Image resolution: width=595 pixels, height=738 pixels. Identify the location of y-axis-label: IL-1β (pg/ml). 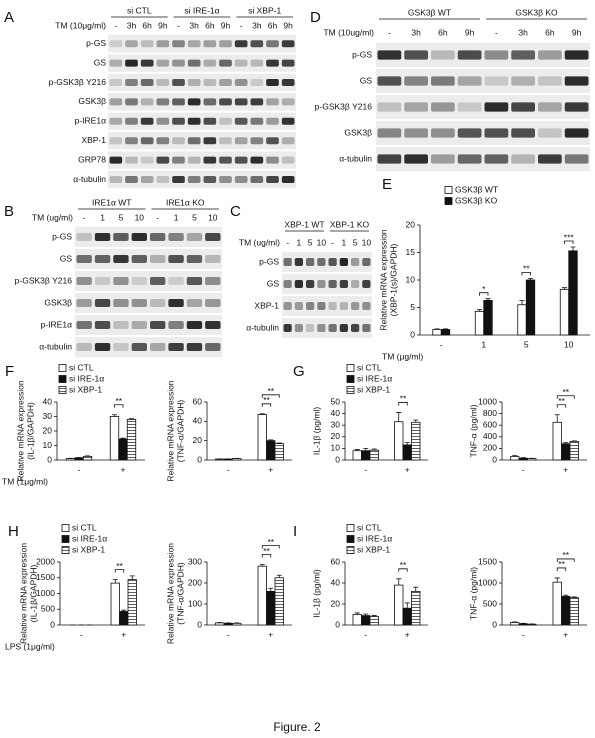
(316, 431).